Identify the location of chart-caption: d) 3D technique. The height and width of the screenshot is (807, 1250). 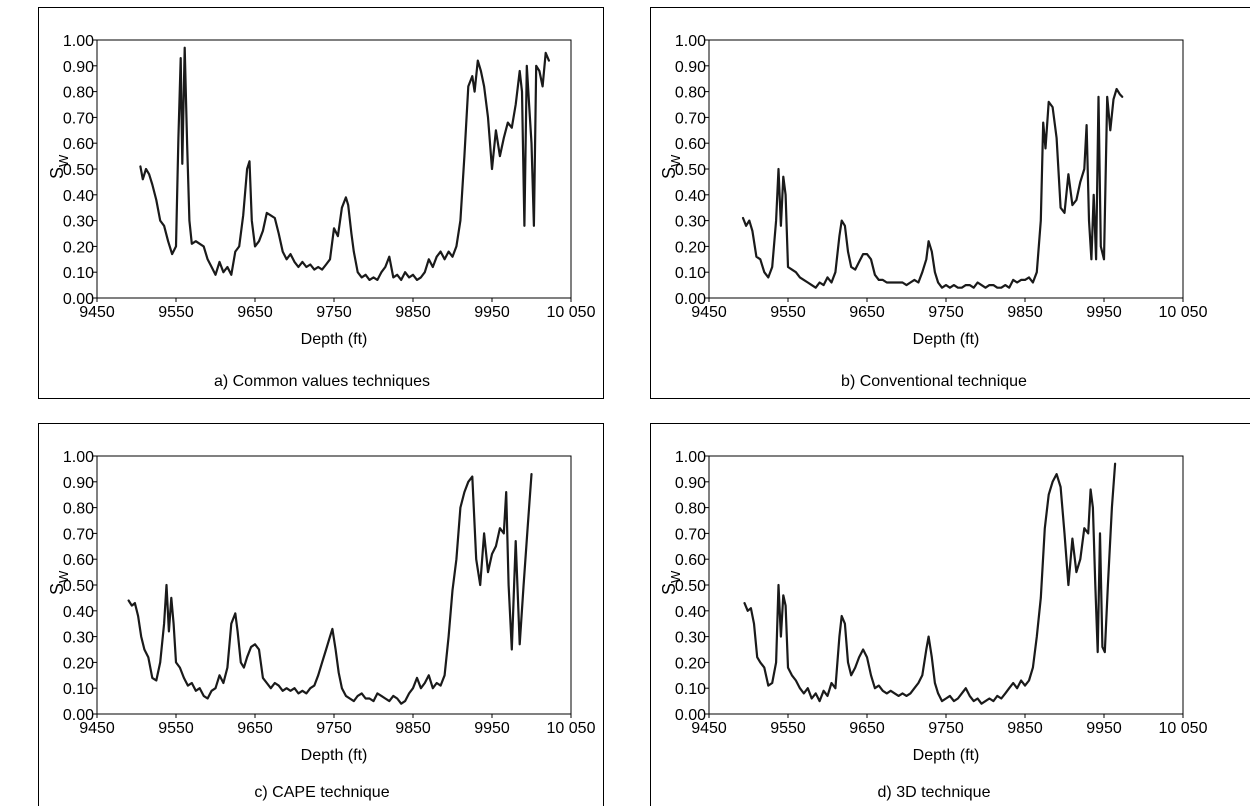
(934, 792).